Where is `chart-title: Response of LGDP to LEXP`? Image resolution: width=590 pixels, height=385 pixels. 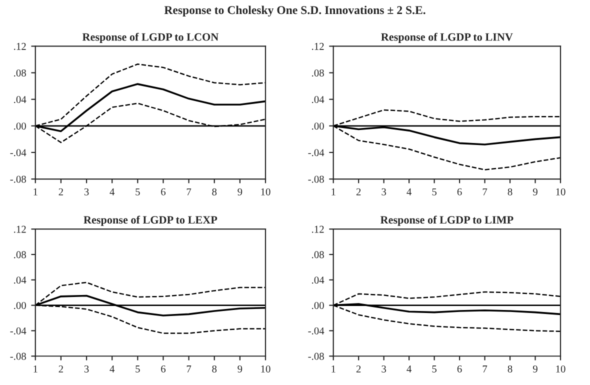 chart-title: Response of LGDP to LEXP is located at coordinates (151, 221).